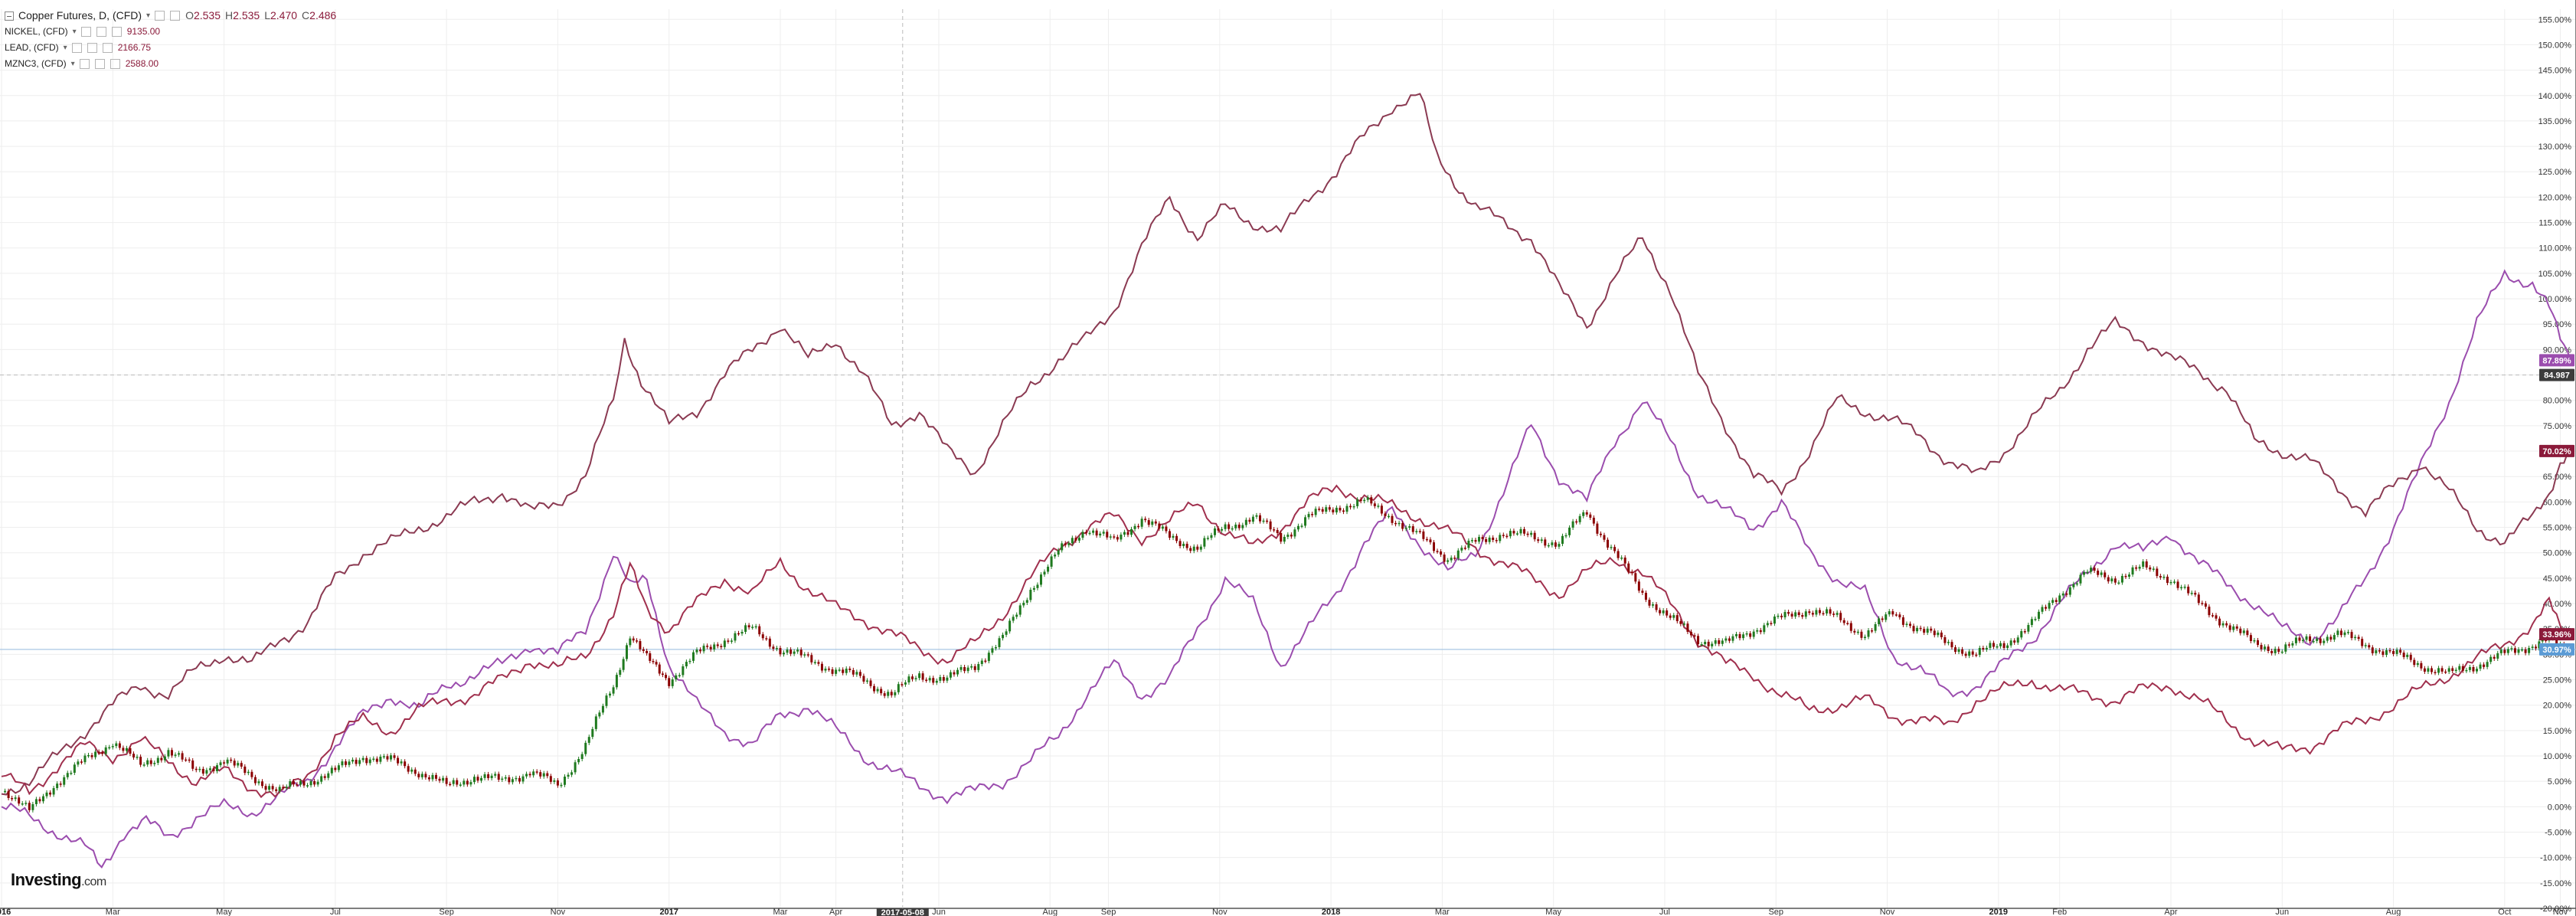 This screenshot has height=916, width=2576. Describe the element at coordinates (2554, 249) in the screenshot. I see `y-tick-label: 110.00%` at that location.